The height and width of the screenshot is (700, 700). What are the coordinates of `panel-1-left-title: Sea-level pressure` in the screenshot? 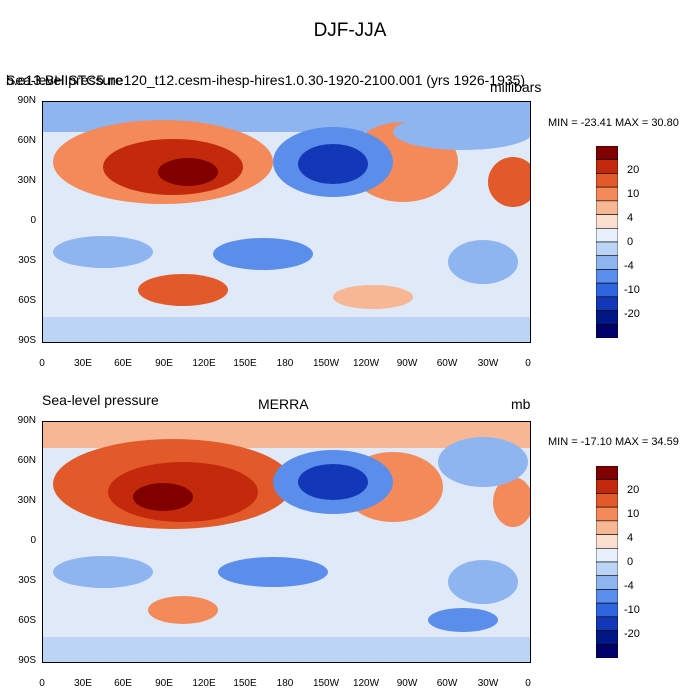 It's located at (64, 80).